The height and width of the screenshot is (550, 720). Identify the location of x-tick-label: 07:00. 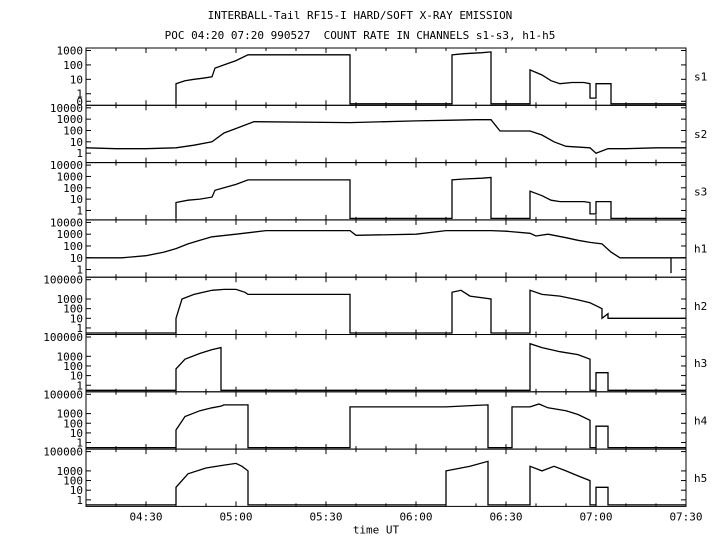
(595, 516).